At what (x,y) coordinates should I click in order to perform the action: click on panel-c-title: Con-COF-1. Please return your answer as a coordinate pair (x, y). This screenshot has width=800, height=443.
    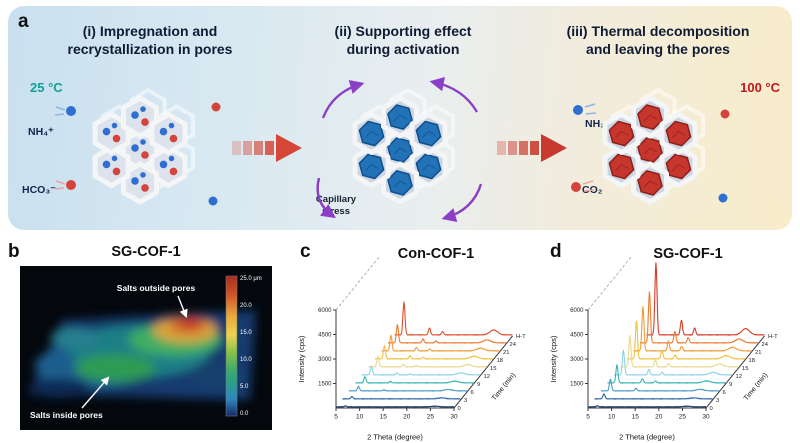
    Looking at the image, I should click on (436, 254).